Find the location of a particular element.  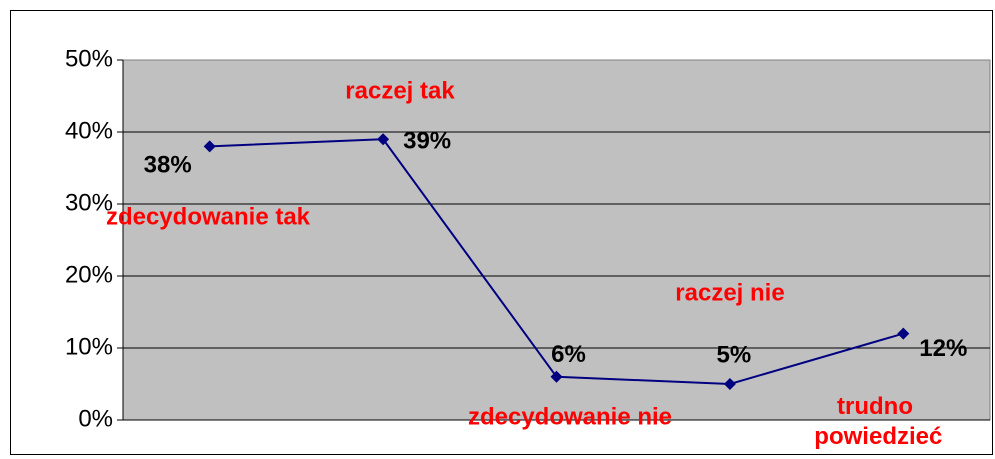

category-label: trudno powiedzieć is located at coordinates (875, 421).